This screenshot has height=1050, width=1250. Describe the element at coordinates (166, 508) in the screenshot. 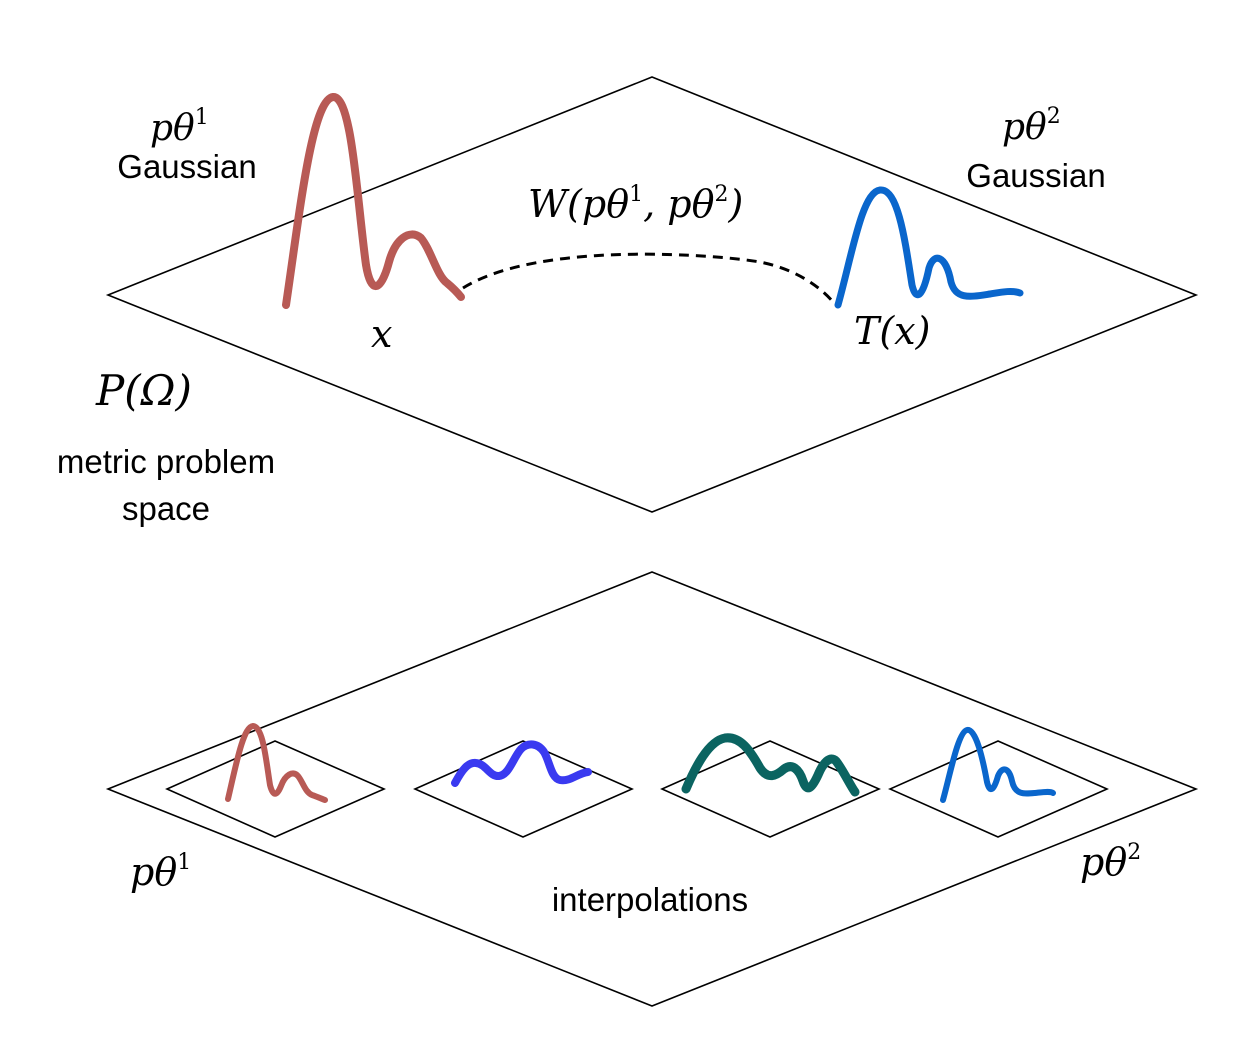

I see `space-caption-line2: space` at that location.